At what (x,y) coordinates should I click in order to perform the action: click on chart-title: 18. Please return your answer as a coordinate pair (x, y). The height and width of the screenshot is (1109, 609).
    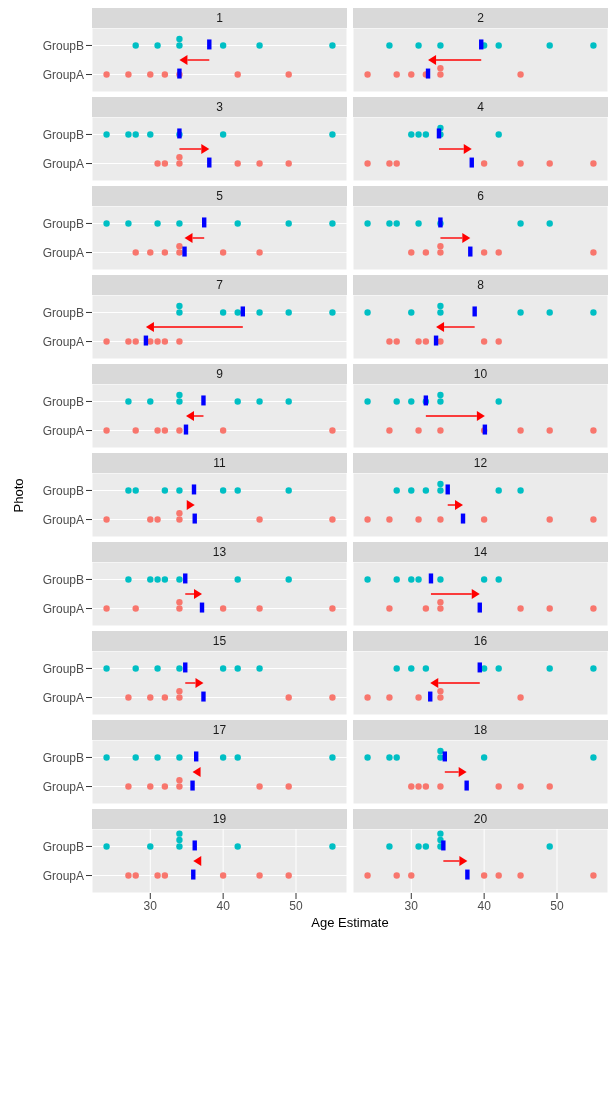
    Looking at the image, I should click on (480, 730).